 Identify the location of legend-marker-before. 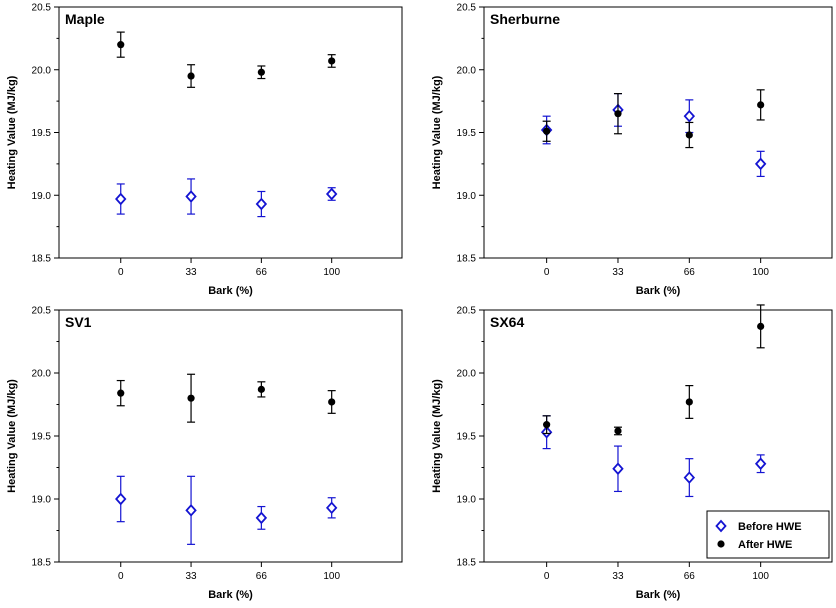
(721, 526).